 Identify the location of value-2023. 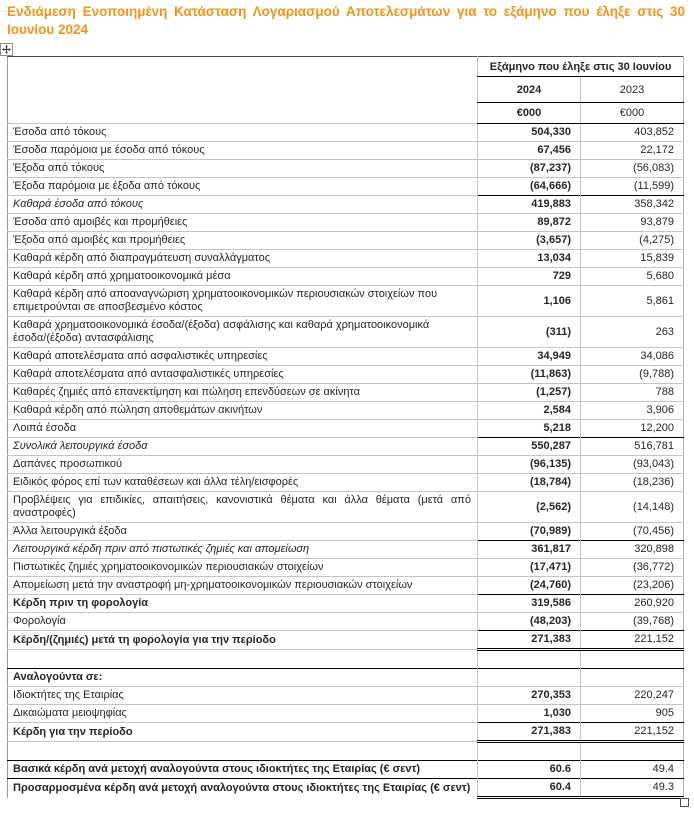
(631, 677).